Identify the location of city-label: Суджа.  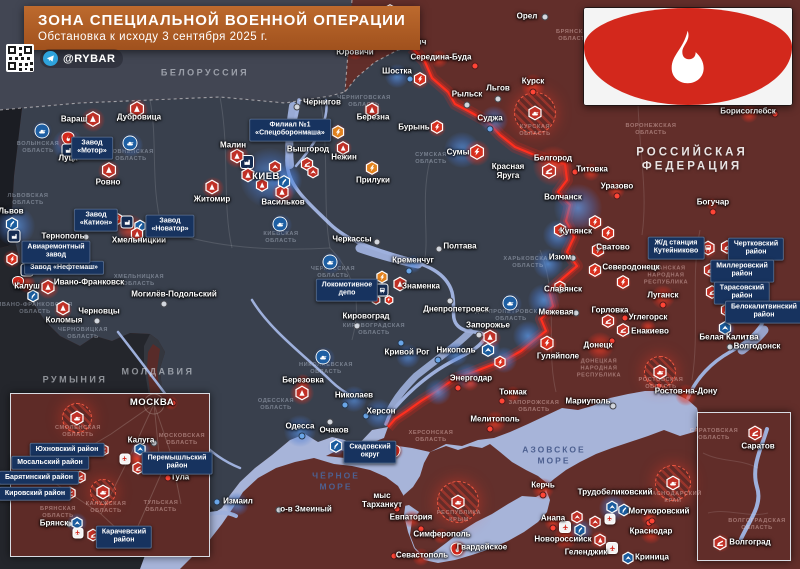
(490, 118).